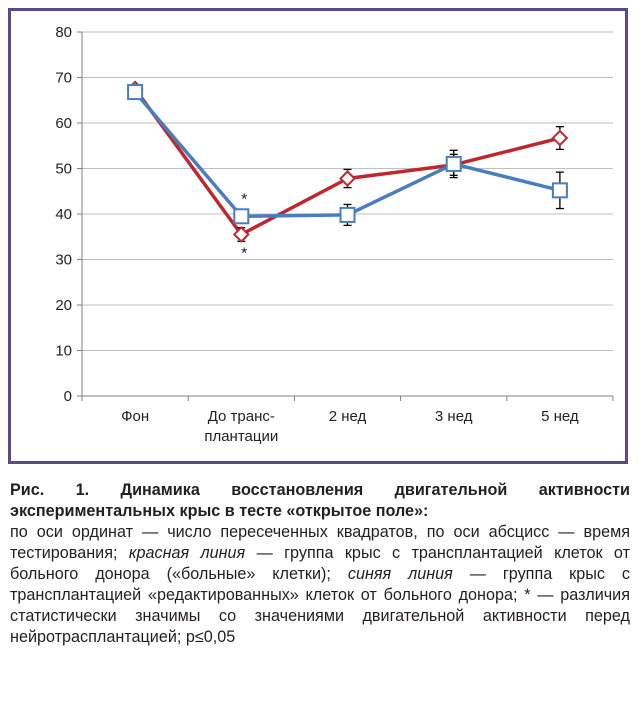 This screenshot has width=642, height=713. I want to click on x-tick-label-0-line-0: Фон, so click(135, 416).